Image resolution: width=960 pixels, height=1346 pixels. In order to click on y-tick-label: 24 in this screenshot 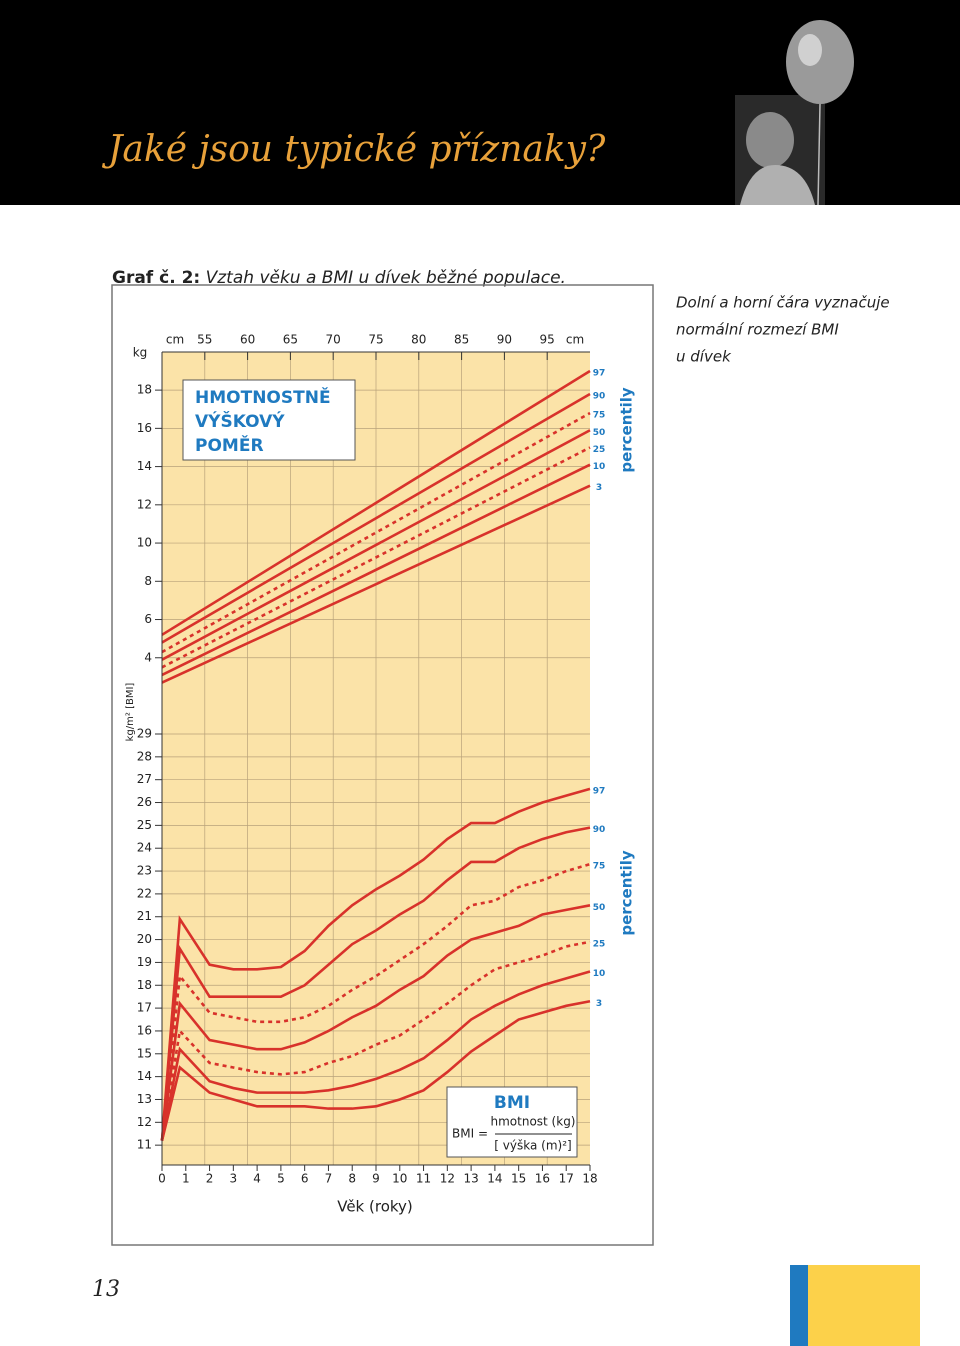, I will do `click(144, 848)`.